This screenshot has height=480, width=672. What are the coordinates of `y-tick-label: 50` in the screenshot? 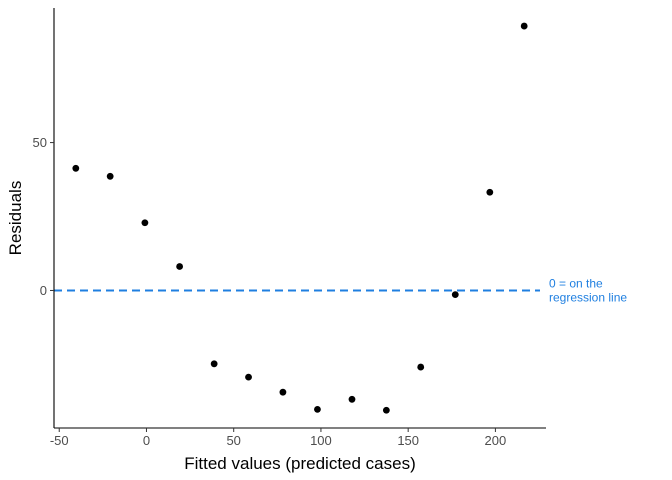 It's located at (40, 142).